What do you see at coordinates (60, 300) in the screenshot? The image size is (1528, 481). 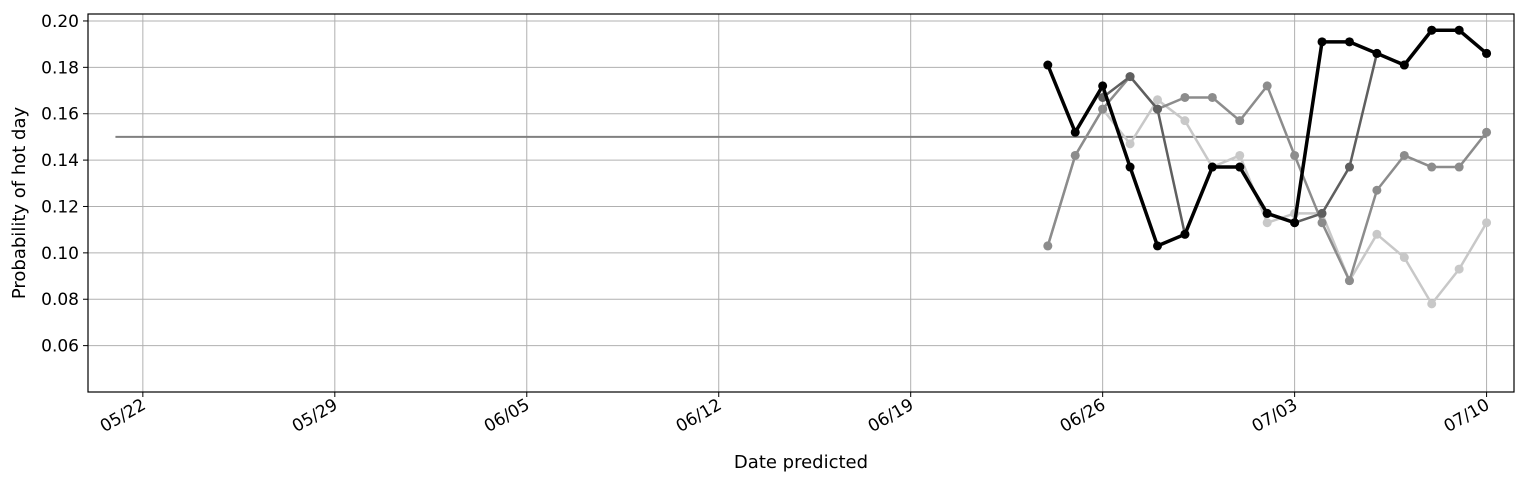 I see `y-tick-label: 0.08` at bounding box center [60, 300].